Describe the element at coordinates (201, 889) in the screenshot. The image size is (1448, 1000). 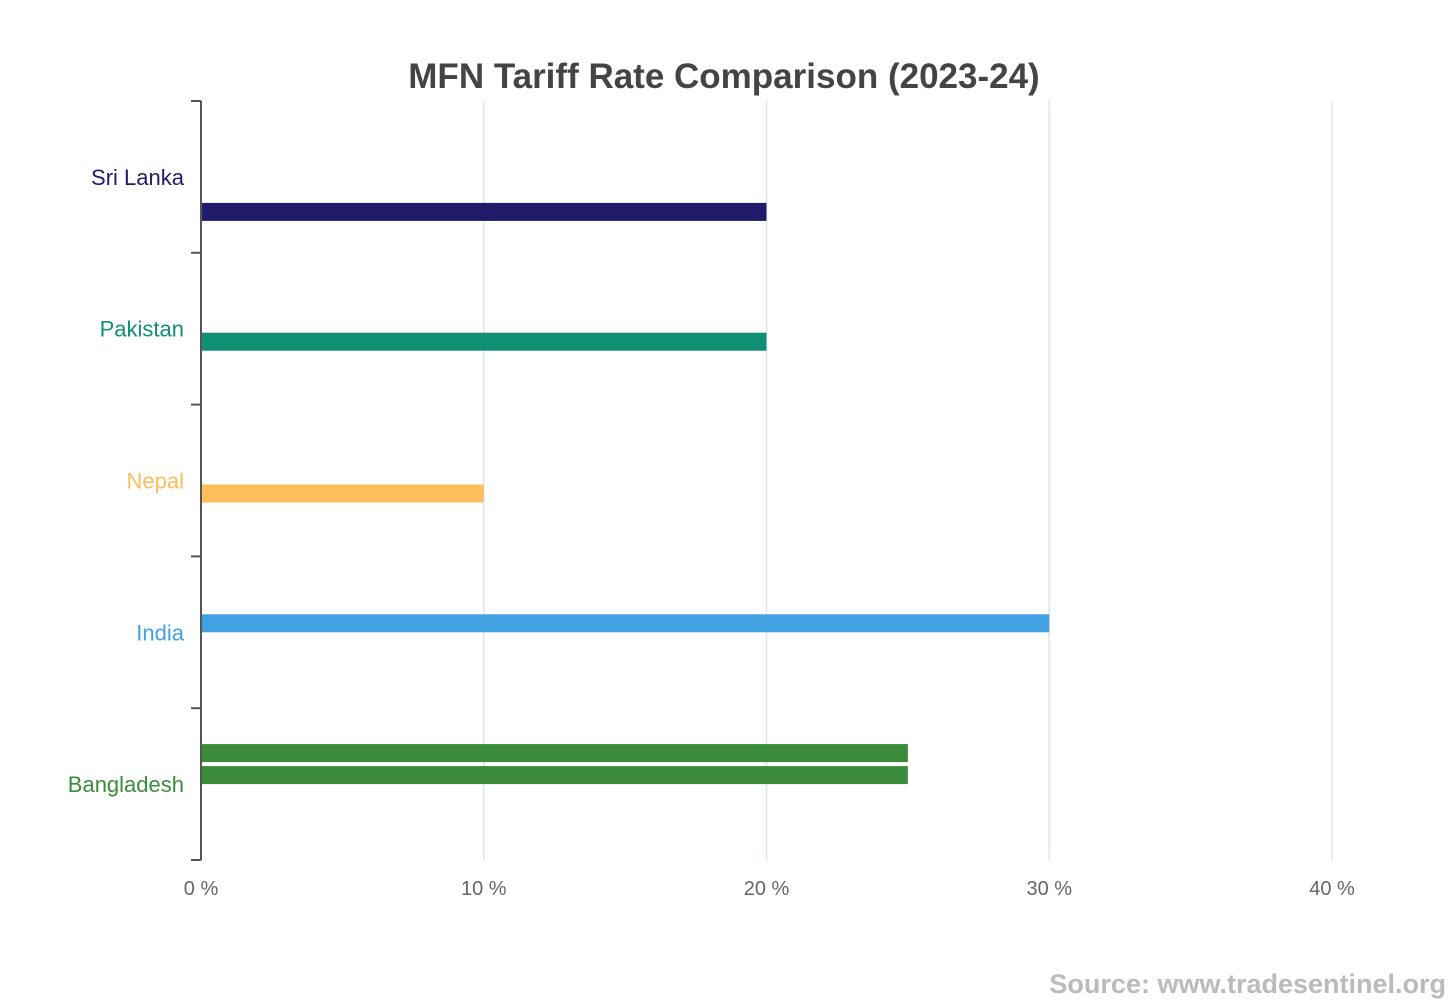
I see `x-tick-label-0: 0 %` at that location.